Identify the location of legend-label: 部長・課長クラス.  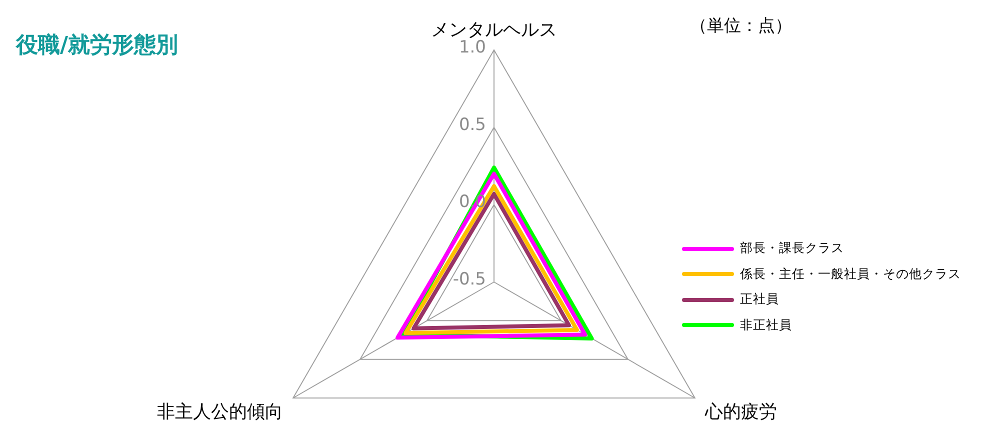
(792, 249).